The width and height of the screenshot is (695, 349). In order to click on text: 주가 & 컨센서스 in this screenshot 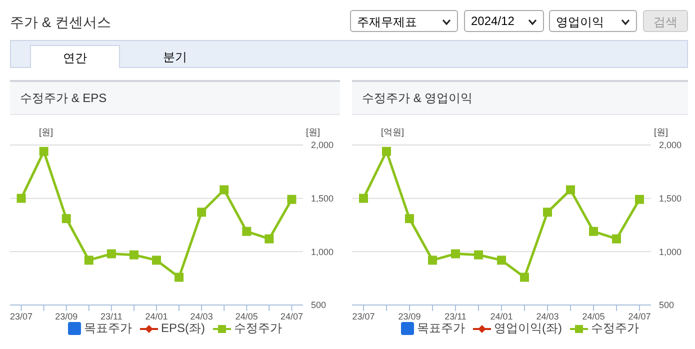, I will do `click(61, 23)`.